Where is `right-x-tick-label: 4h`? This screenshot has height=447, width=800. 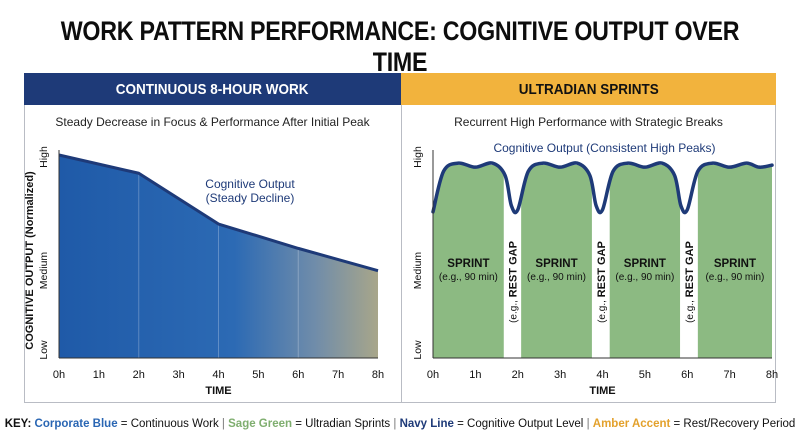 right-x-tick-label: 4h is located at coordinates (602, 375).